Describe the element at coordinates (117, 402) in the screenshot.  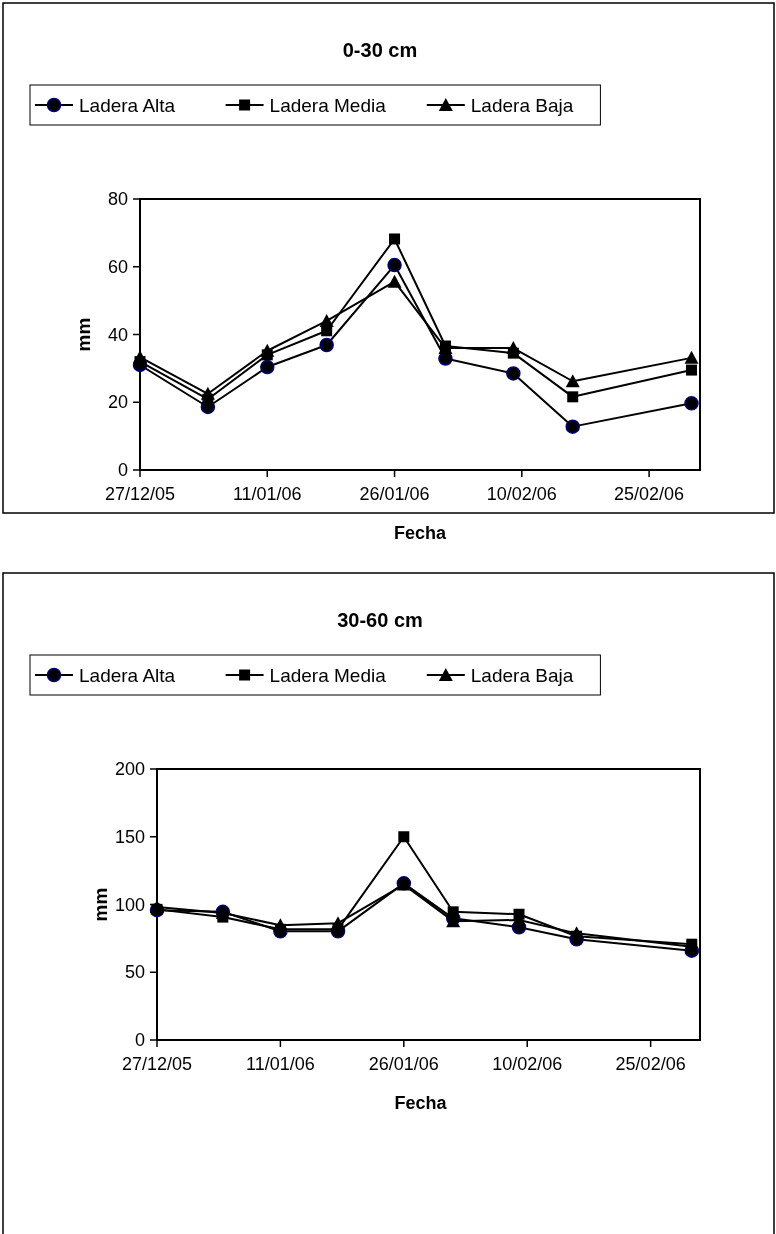
I see `y-tick-label: 20` at that location.